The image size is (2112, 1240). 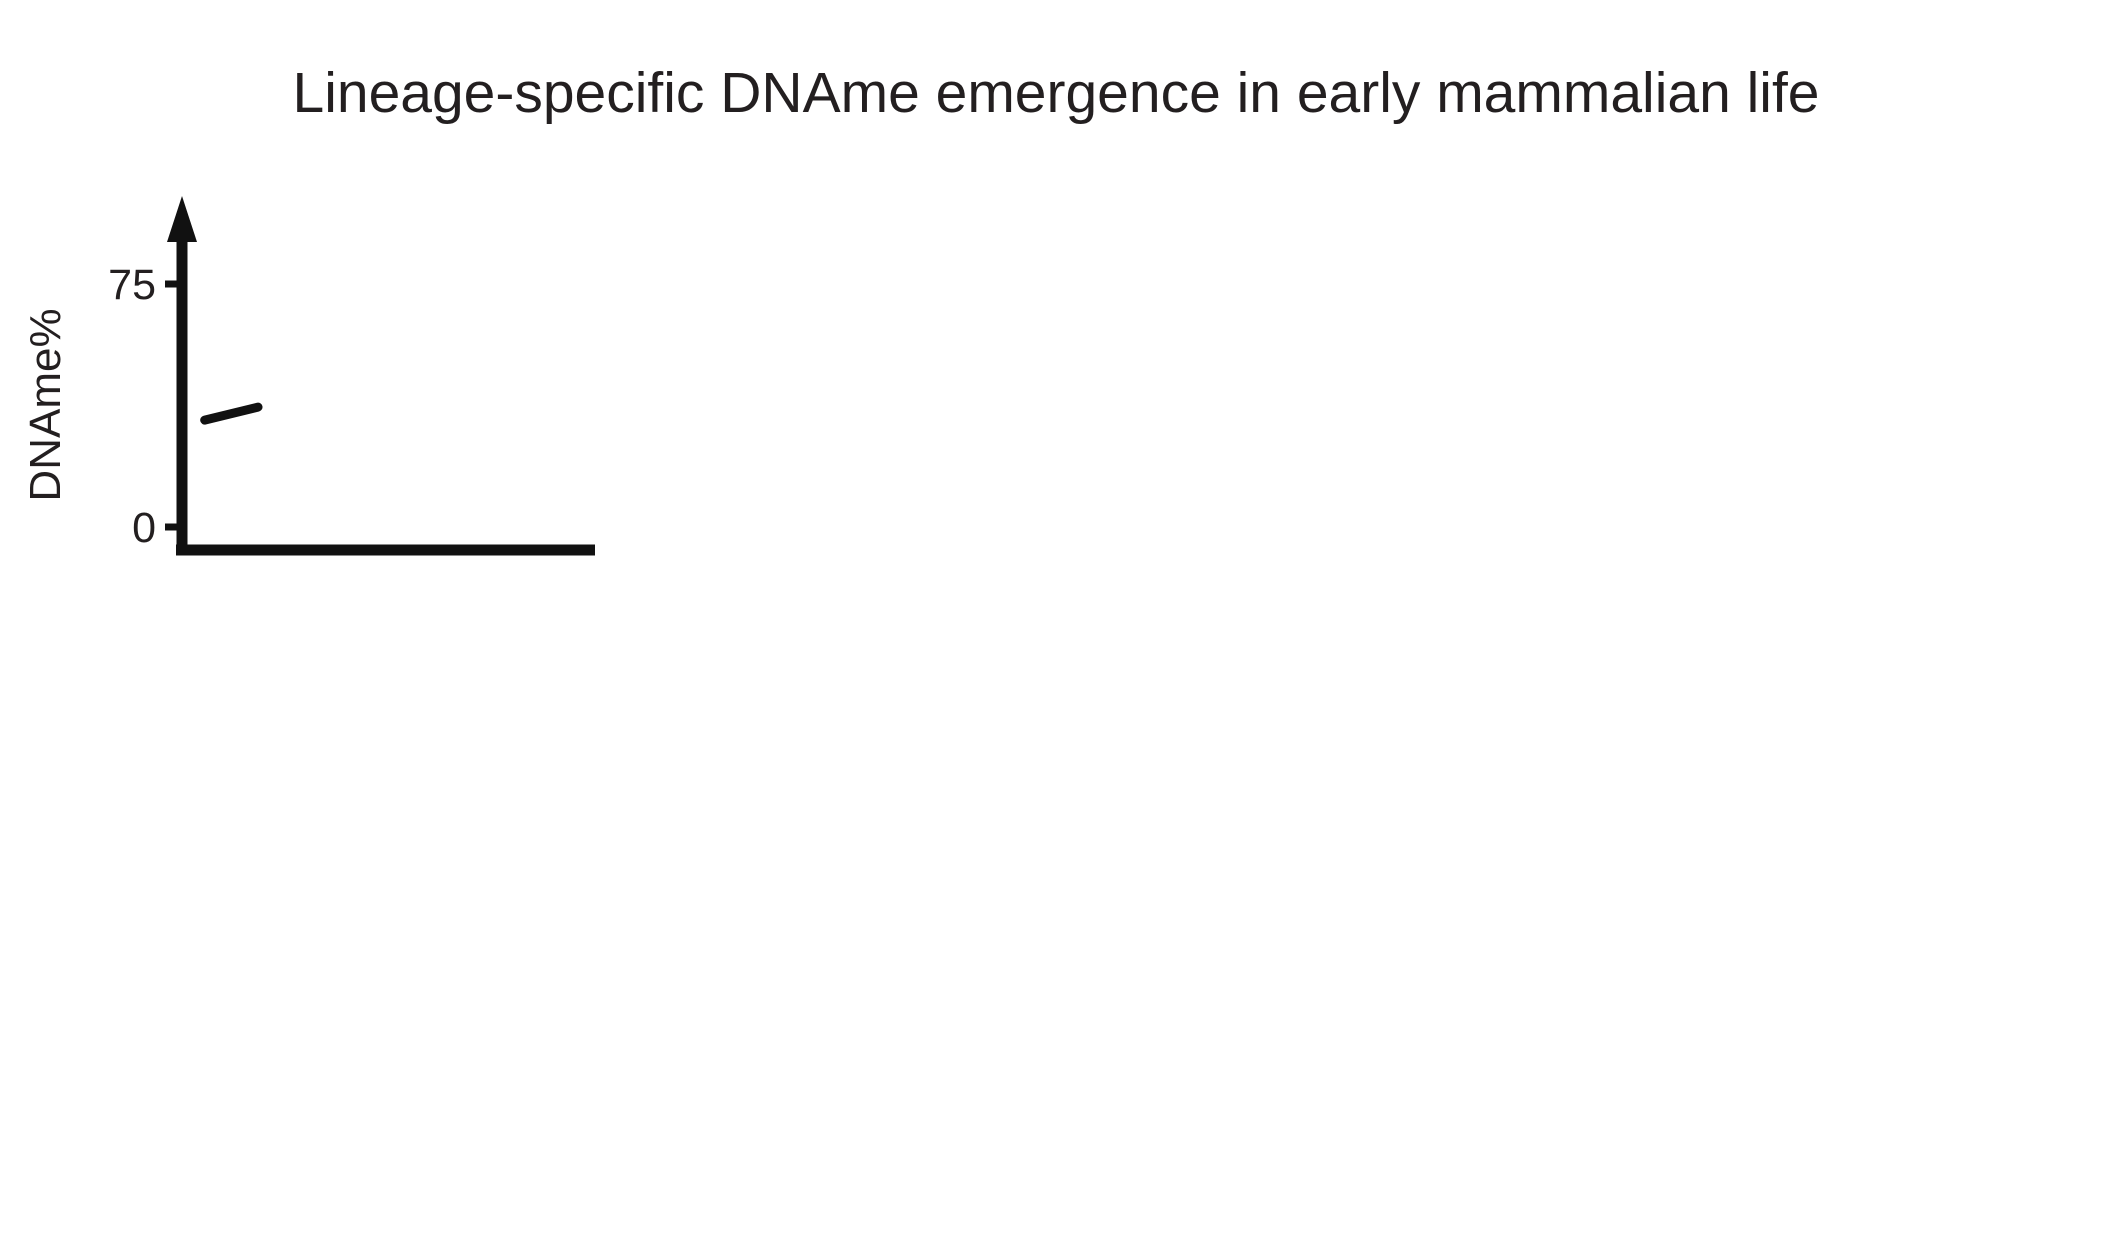 I want to click on y-tick-label: 75, so click(x=132, y=285).